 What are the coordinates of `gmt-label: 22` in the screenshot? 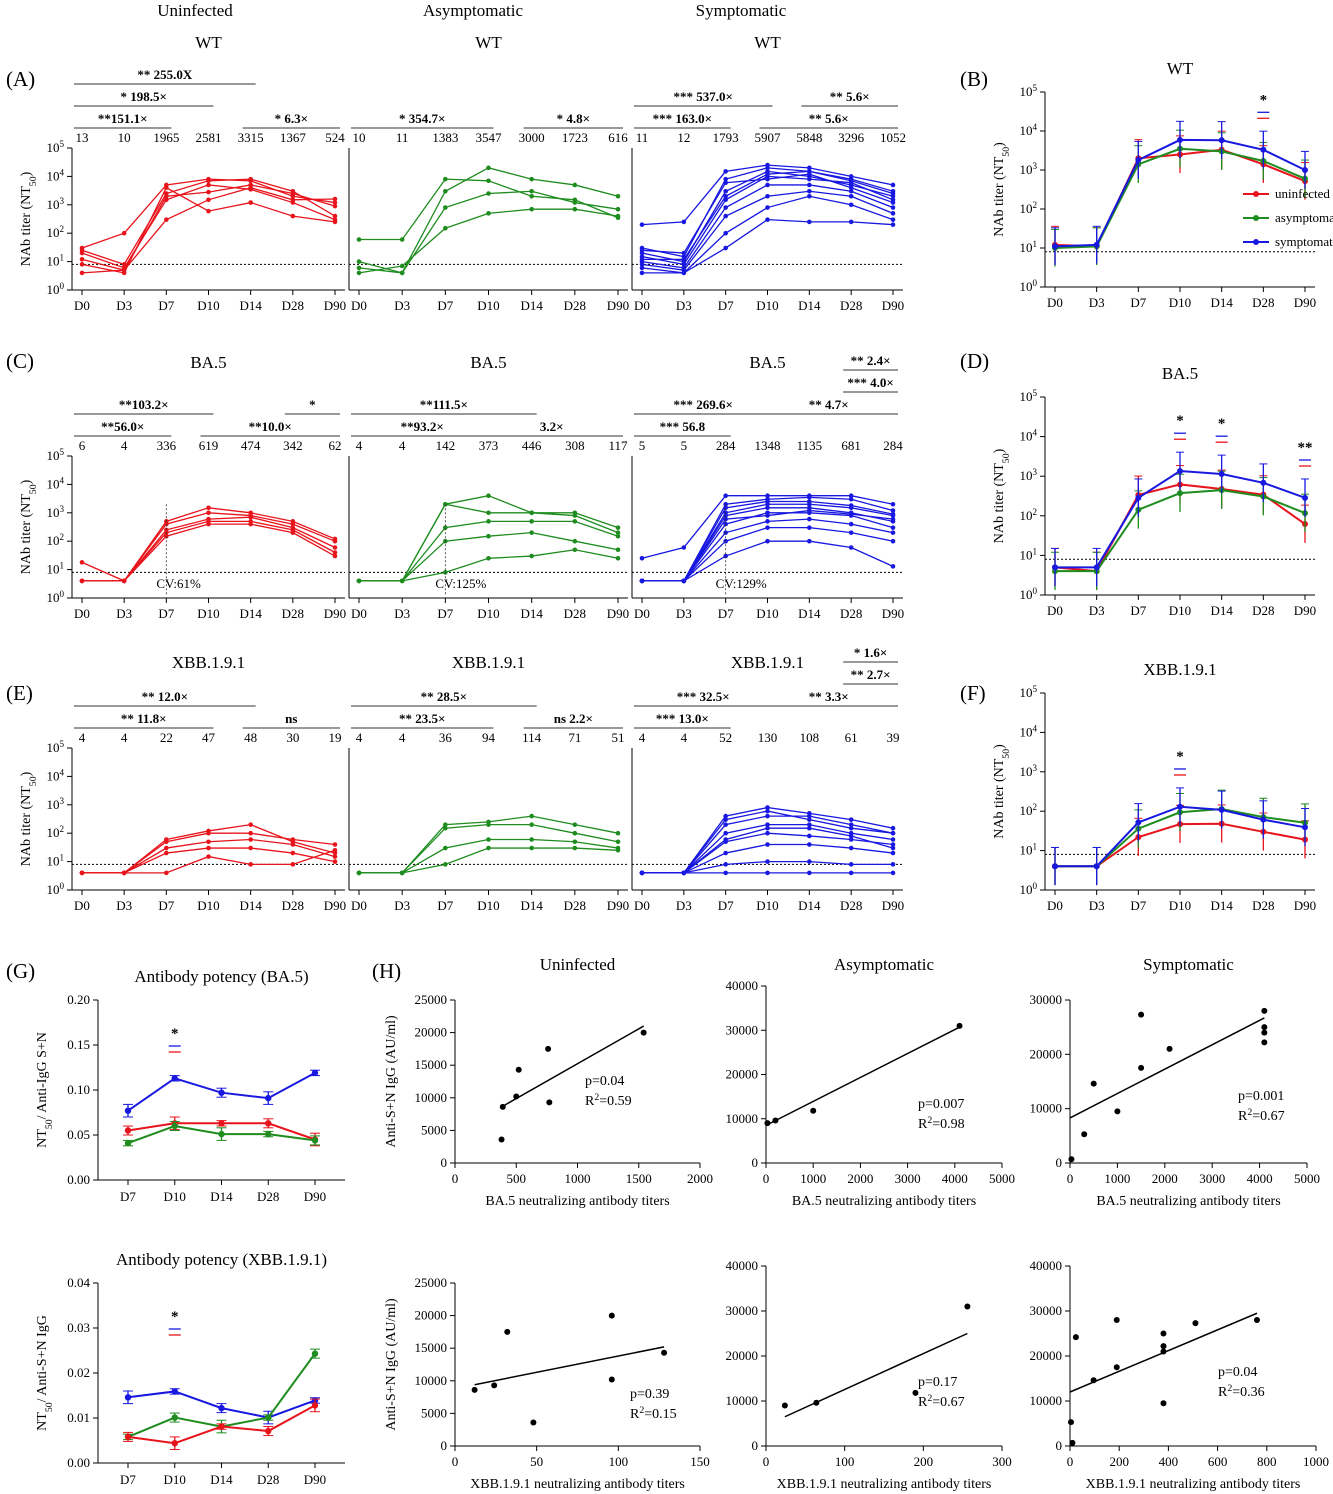 It's located at (166, 737).